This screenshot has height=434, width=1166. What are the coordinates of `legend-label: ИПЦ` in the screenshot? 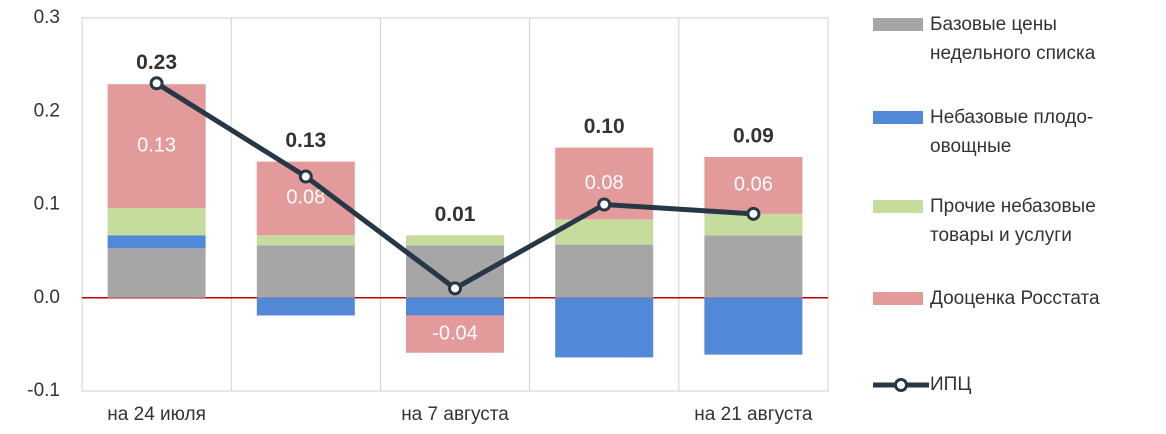 It's located at (951, 384).